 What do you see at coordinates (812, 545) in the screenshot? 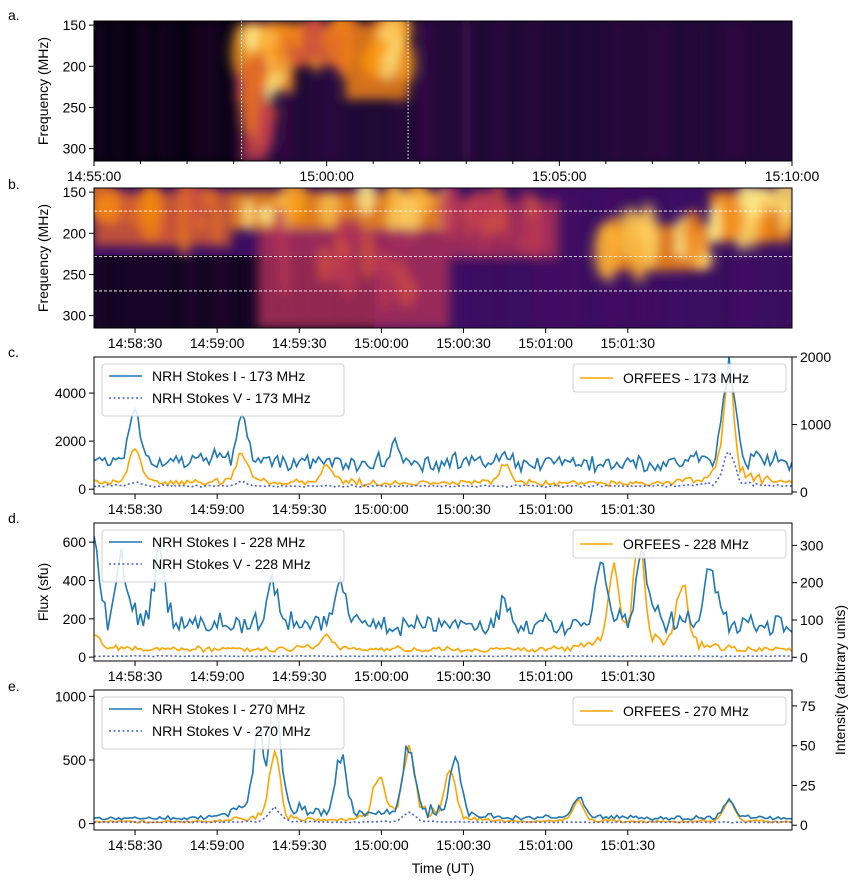
I see `y2tick-label: 300` at bounding box center [812, 545].